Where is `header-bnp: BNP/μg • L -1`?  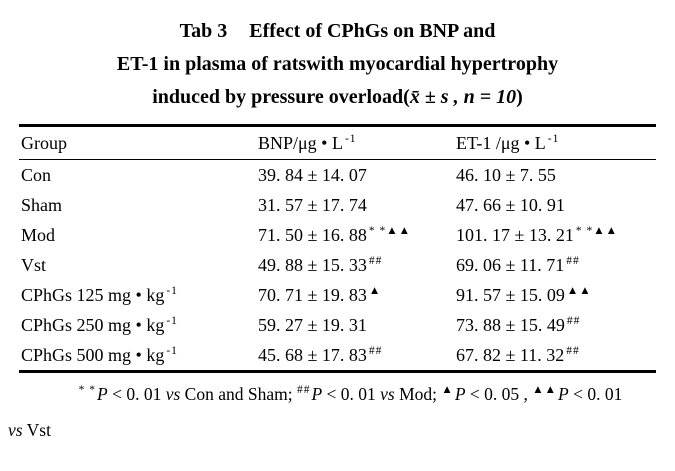 header-bnp: BNP/μg • L -1 is located at coordinates (355, 142).